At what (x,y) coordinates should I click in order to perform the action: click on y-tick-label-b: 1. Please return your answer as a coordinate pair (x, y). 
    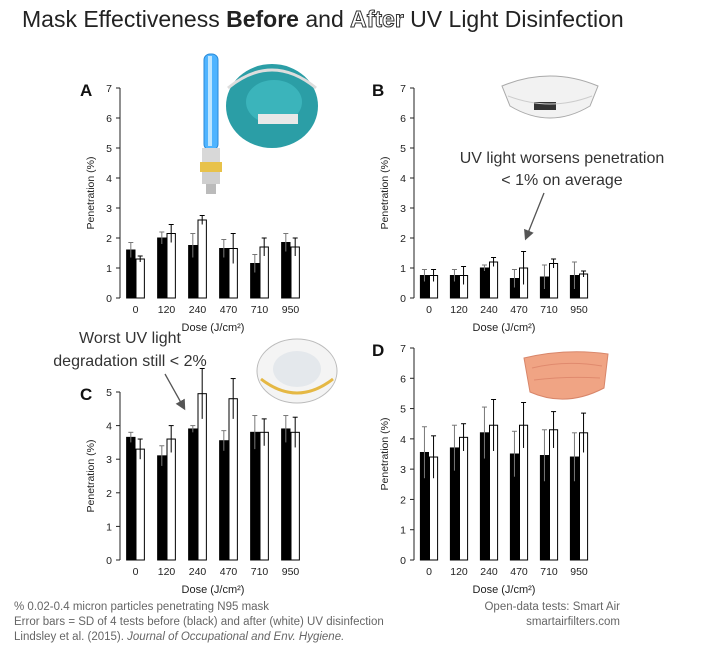
    Looking at the image, I should click on (403, 269).